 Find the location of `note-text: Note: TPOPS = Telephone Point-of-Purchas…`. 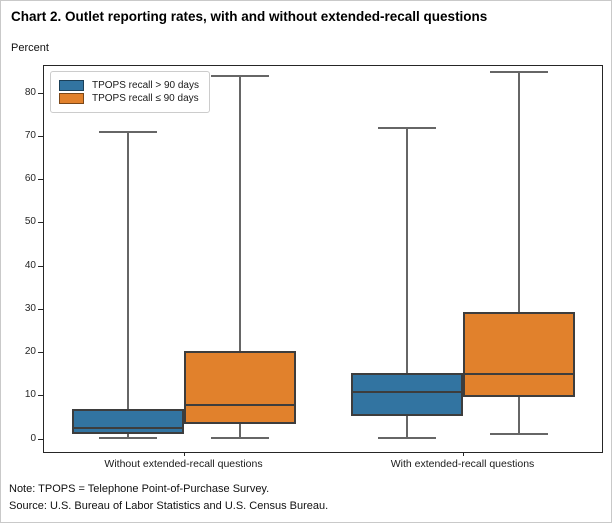

note-text: Note: TPOPS = Telephone Point-of-Purchas… is located at coordinates (139, 489).